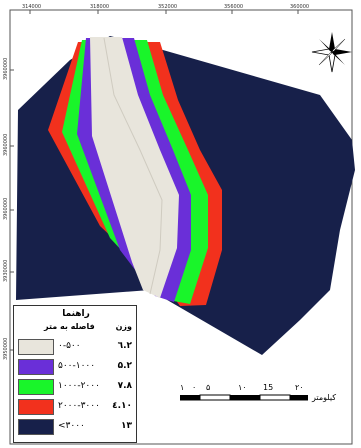 This screenshot has width=361, height=448. I want to click on legend-item: ۲۰۰۰-۳۰۰۰ ۱۰.٤, so click(76, 407).